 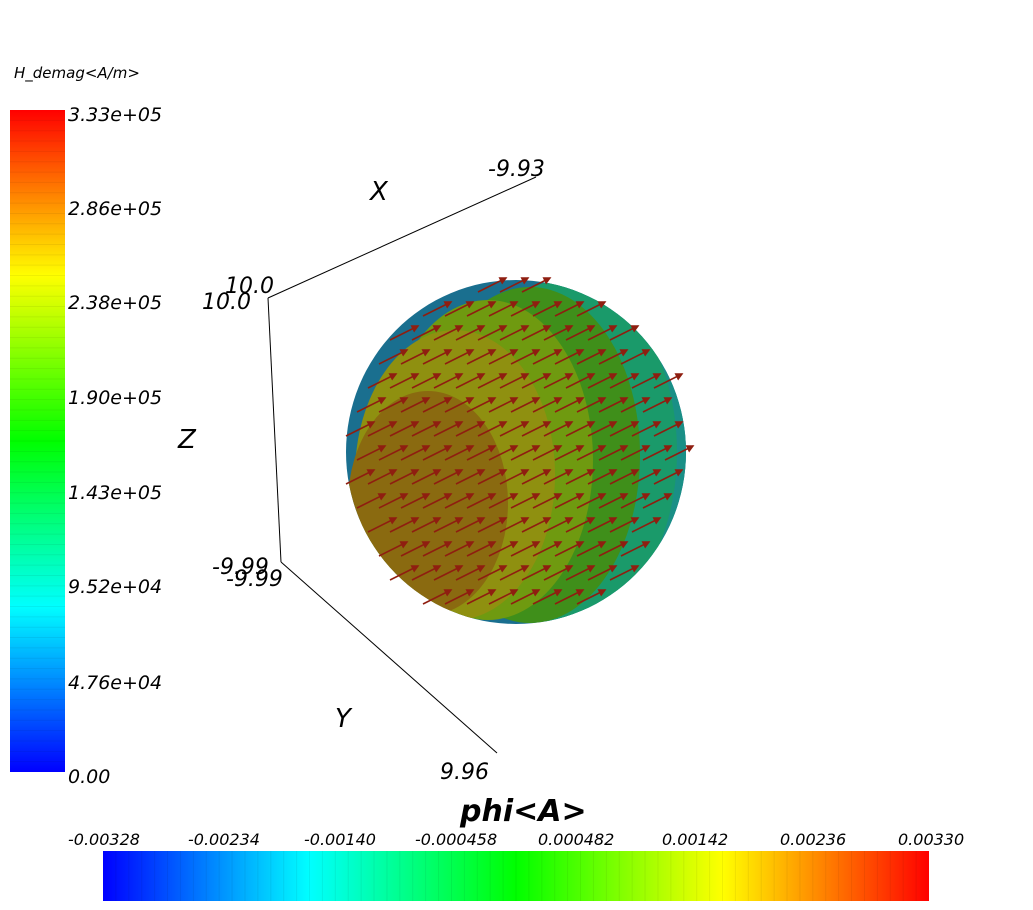 I want to click on horizontal-colorbar-bands, so click(x=516, y=876).